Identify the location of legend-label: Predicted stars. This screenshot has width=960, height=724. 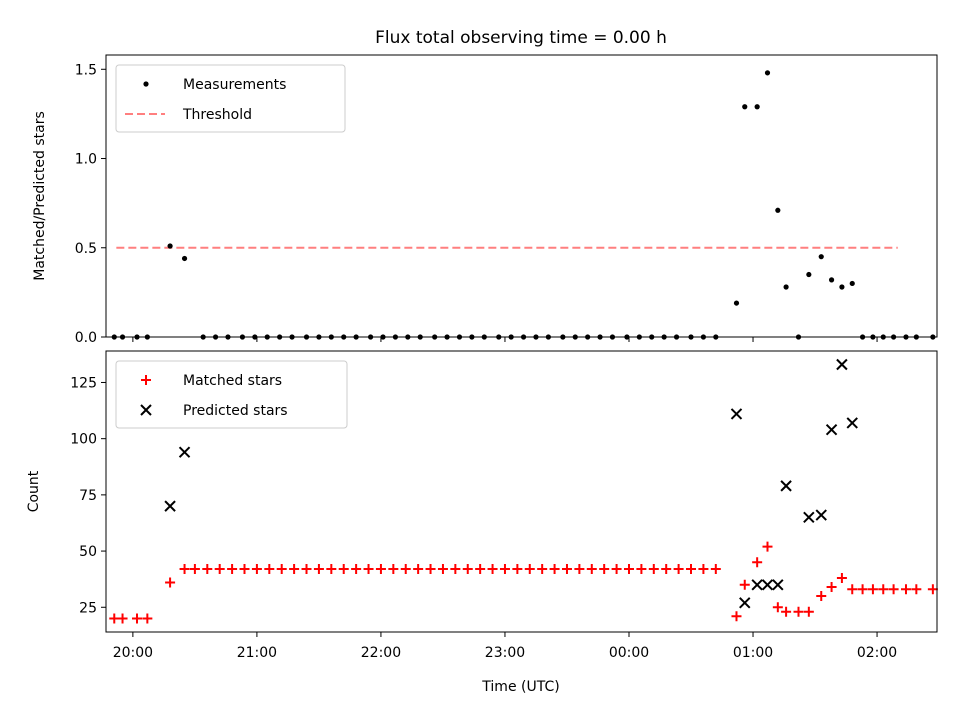
(235, 411).